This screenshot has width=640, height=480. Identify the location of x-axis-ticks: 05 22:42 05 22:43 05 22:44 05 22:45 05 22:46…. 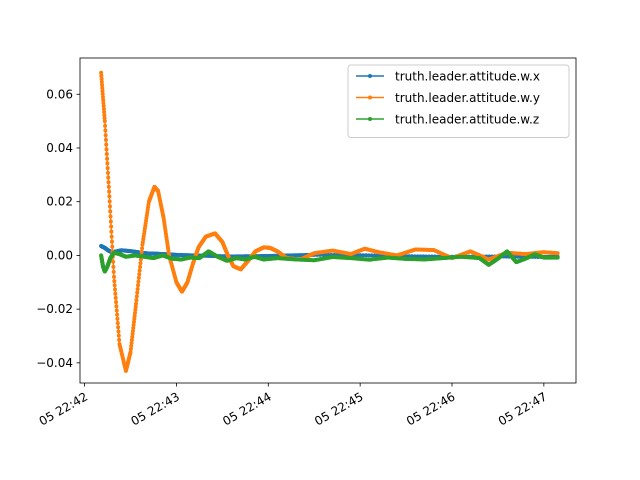
(293, 405).